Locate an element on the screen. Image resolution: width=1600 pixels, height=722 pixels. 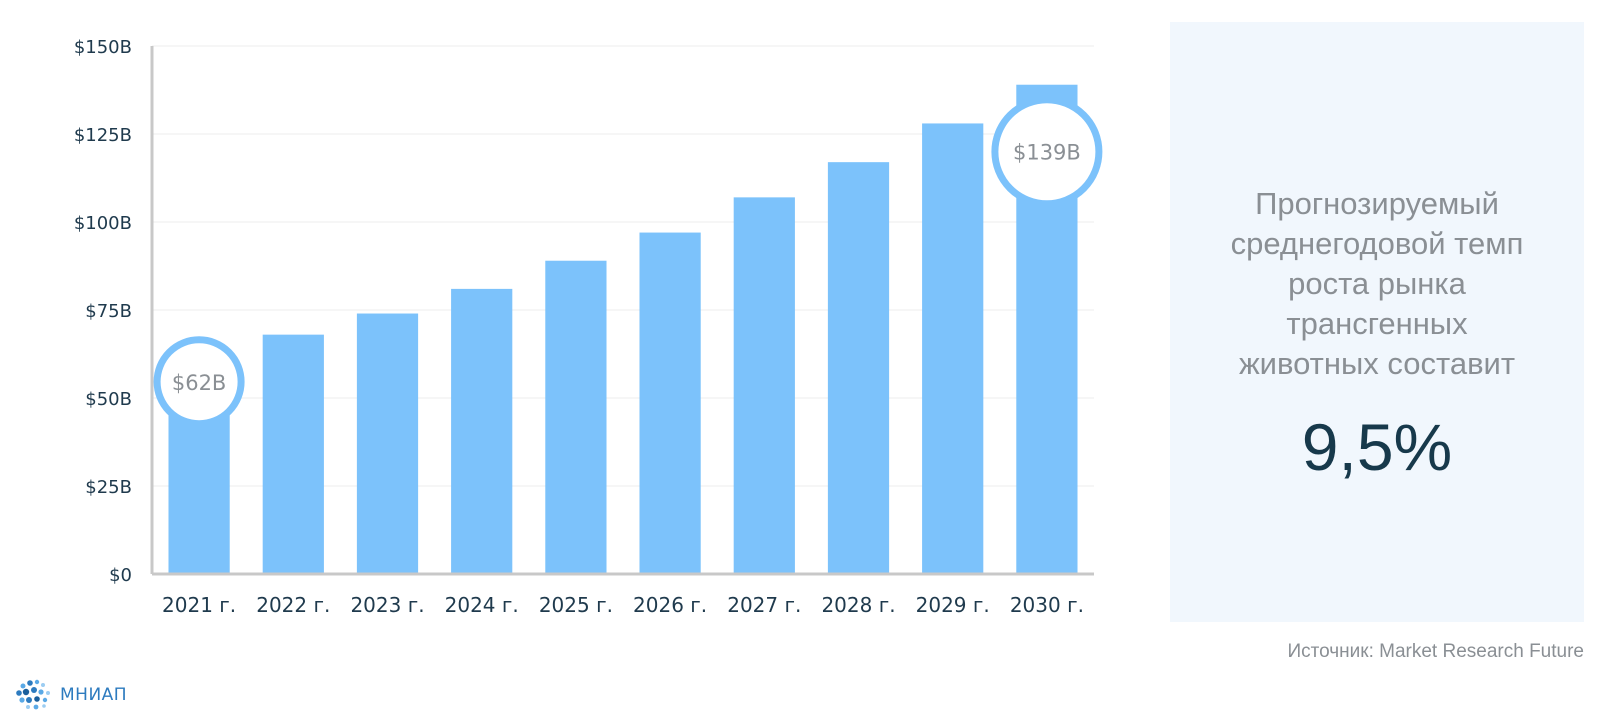
cagr-value: 9,5% is located at coordinates (1377, 447).